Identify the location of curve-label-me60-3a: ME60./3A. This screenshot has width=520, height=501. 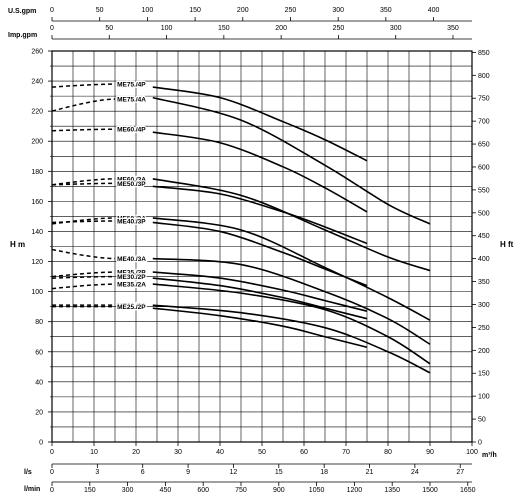
(131, 179).